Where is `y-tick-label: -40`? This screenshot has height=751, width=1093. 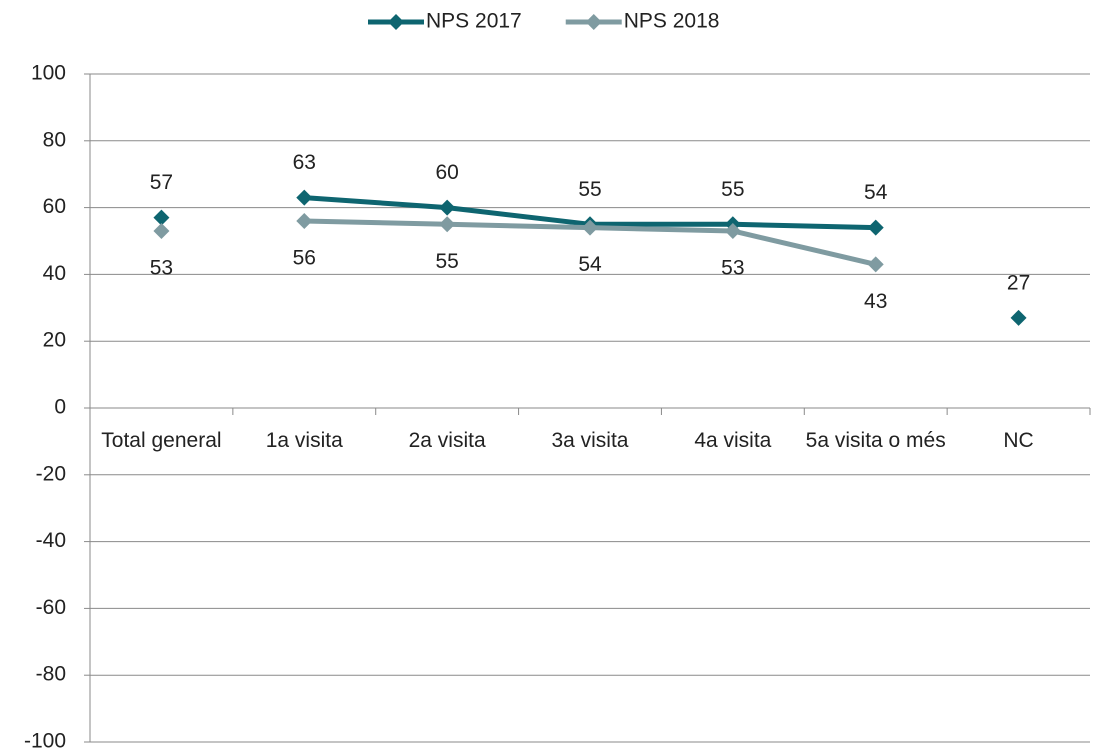
y-tick-label: -40 is located at coordinates (51, 540).